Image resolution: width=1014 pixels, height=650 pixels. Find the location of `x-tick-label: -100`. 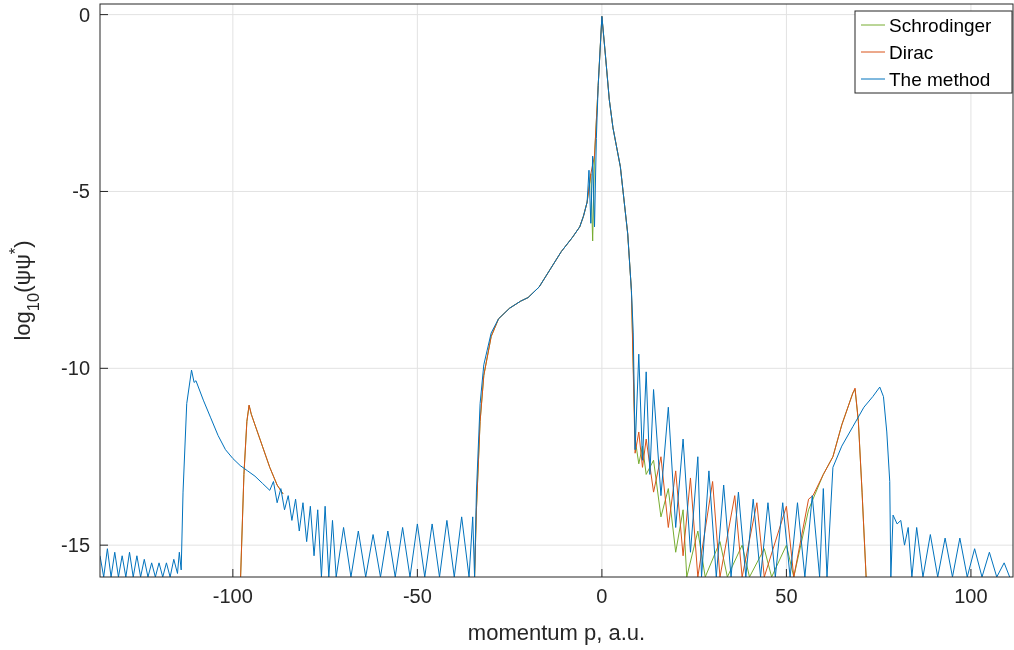

x-tick-label: -100 is located at coordinates (232, 596).